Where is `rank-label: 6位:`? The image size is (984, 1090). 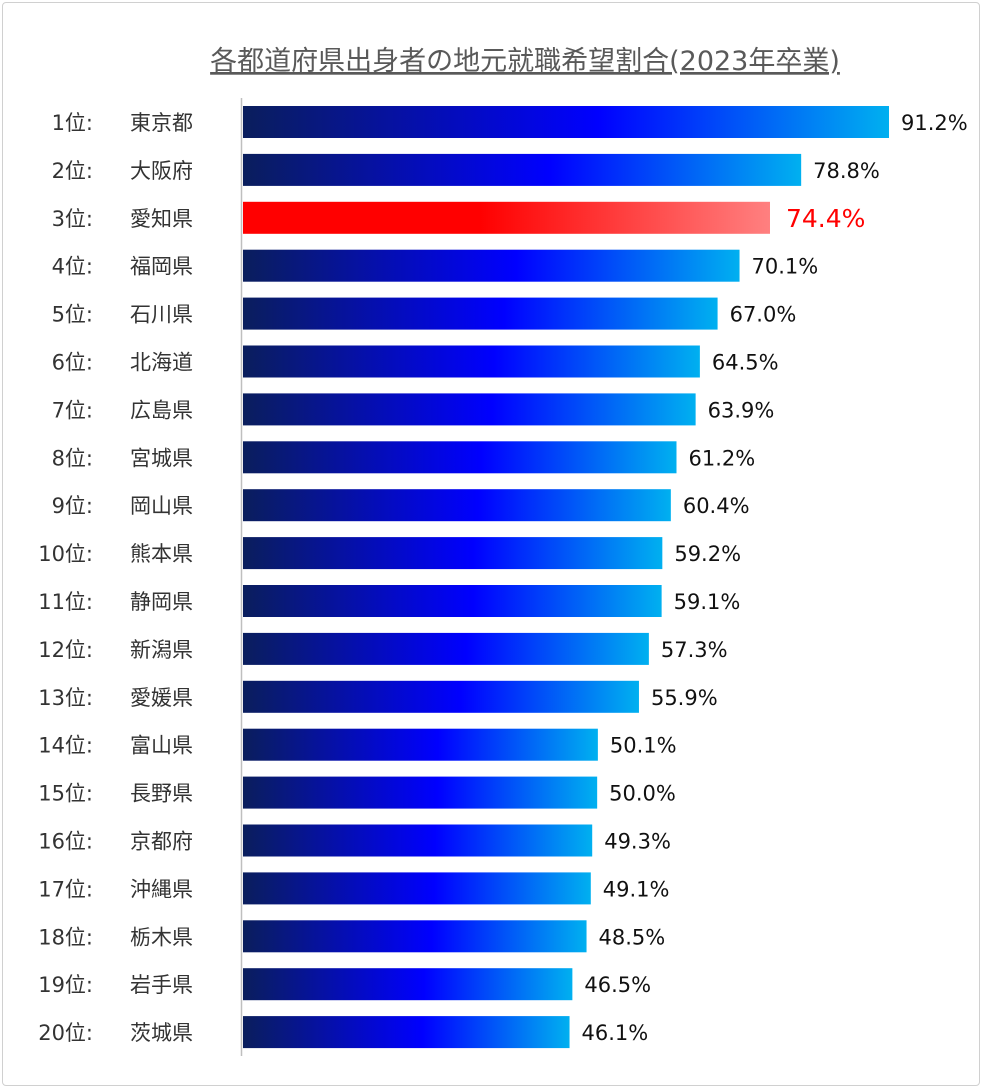
rank-label: 6位: is located at coordinates (72, 363).